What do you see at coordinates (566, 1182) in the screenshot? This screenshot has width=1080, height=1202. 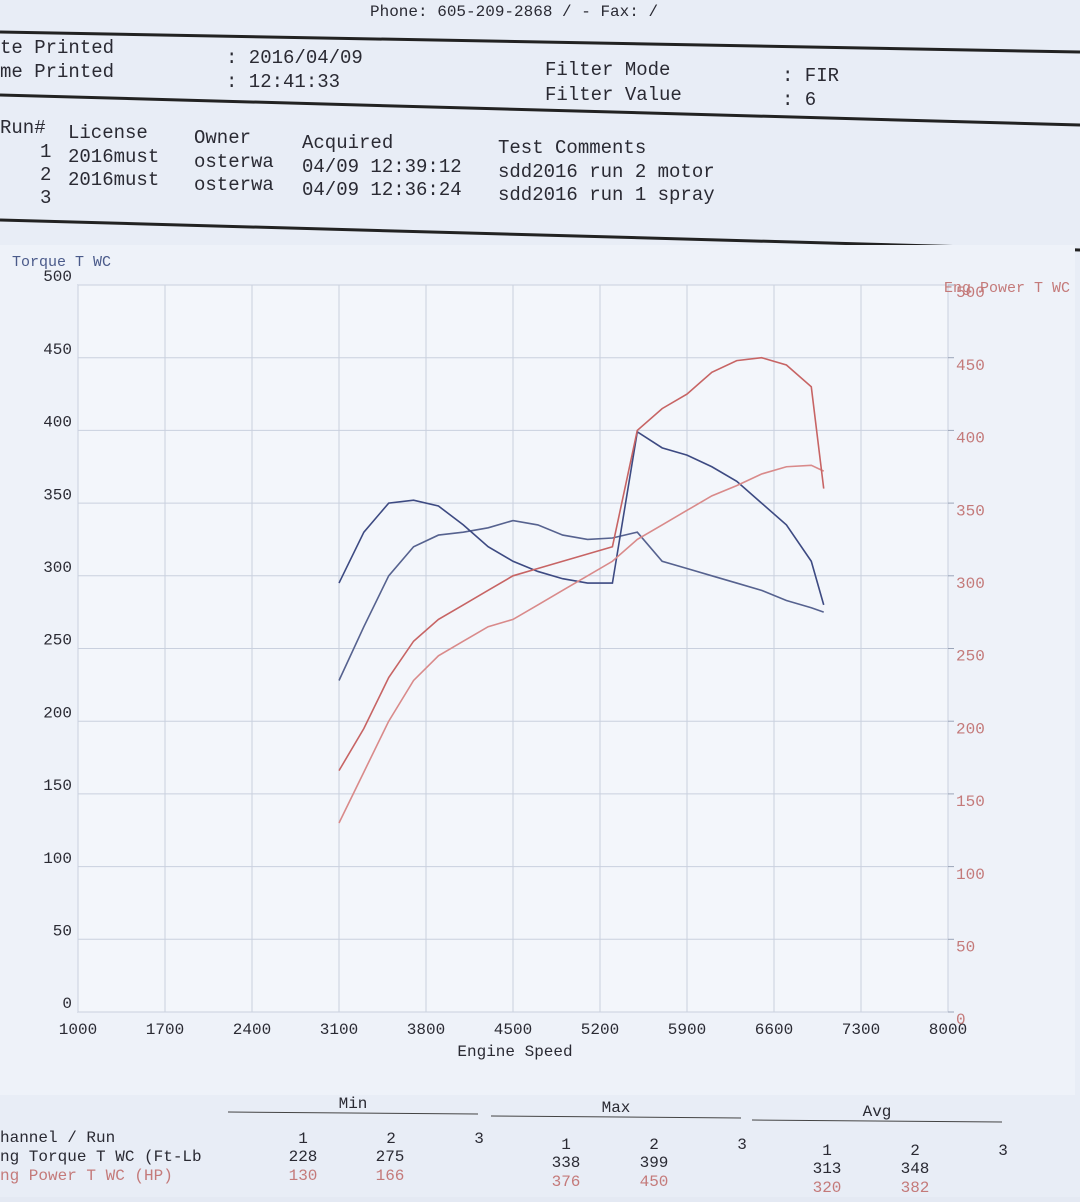 I see `cell: 376` at bounding box center [566, 1182].